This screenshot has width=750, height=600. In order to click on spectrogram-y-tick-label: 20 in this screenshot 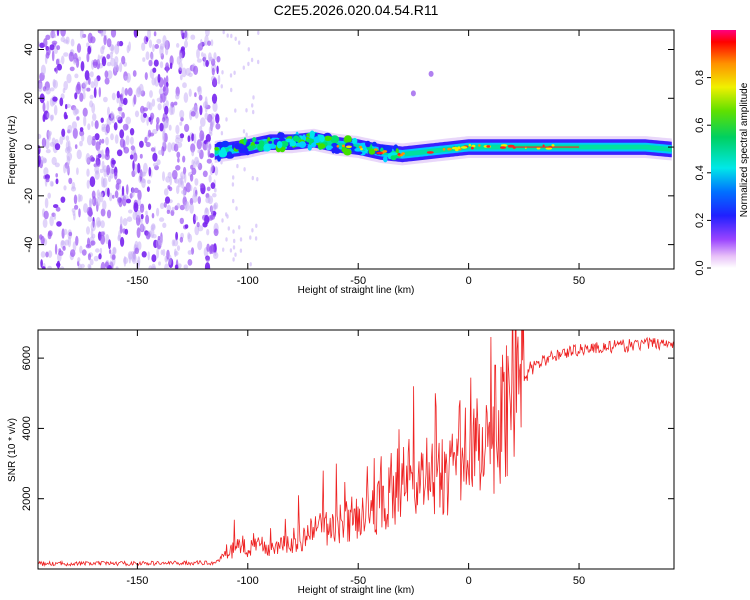, I will do `click(29, 98)`.